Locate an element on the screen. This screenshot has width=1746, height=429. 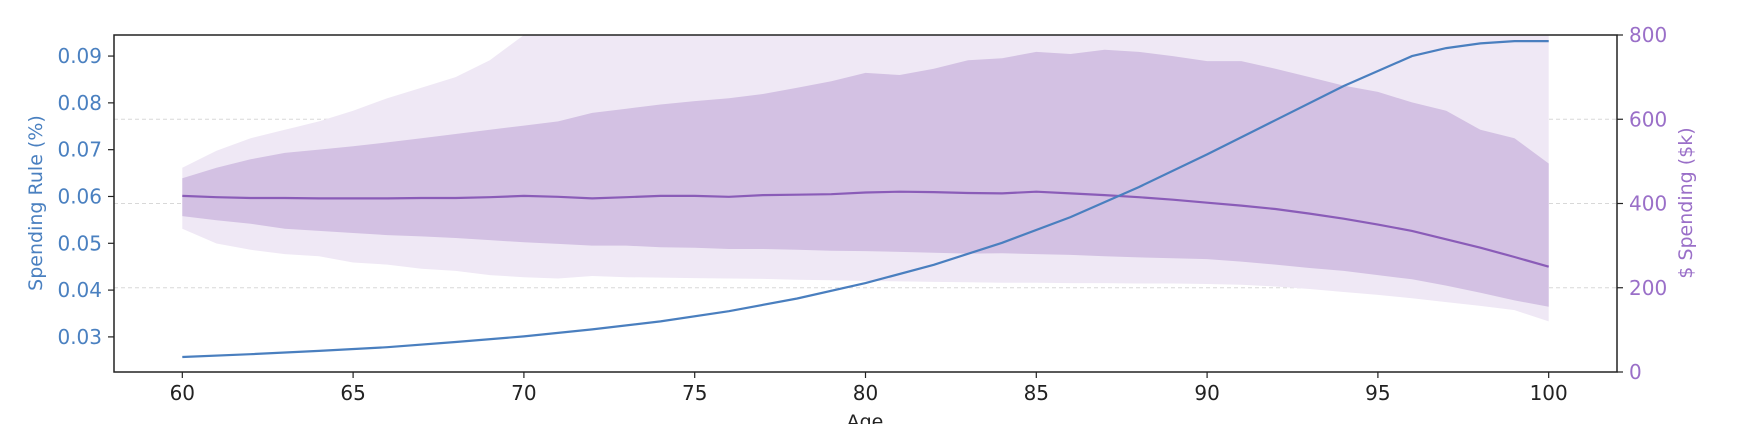
y-left-tick-label: 0.09 is located at coordinates (79, 56).